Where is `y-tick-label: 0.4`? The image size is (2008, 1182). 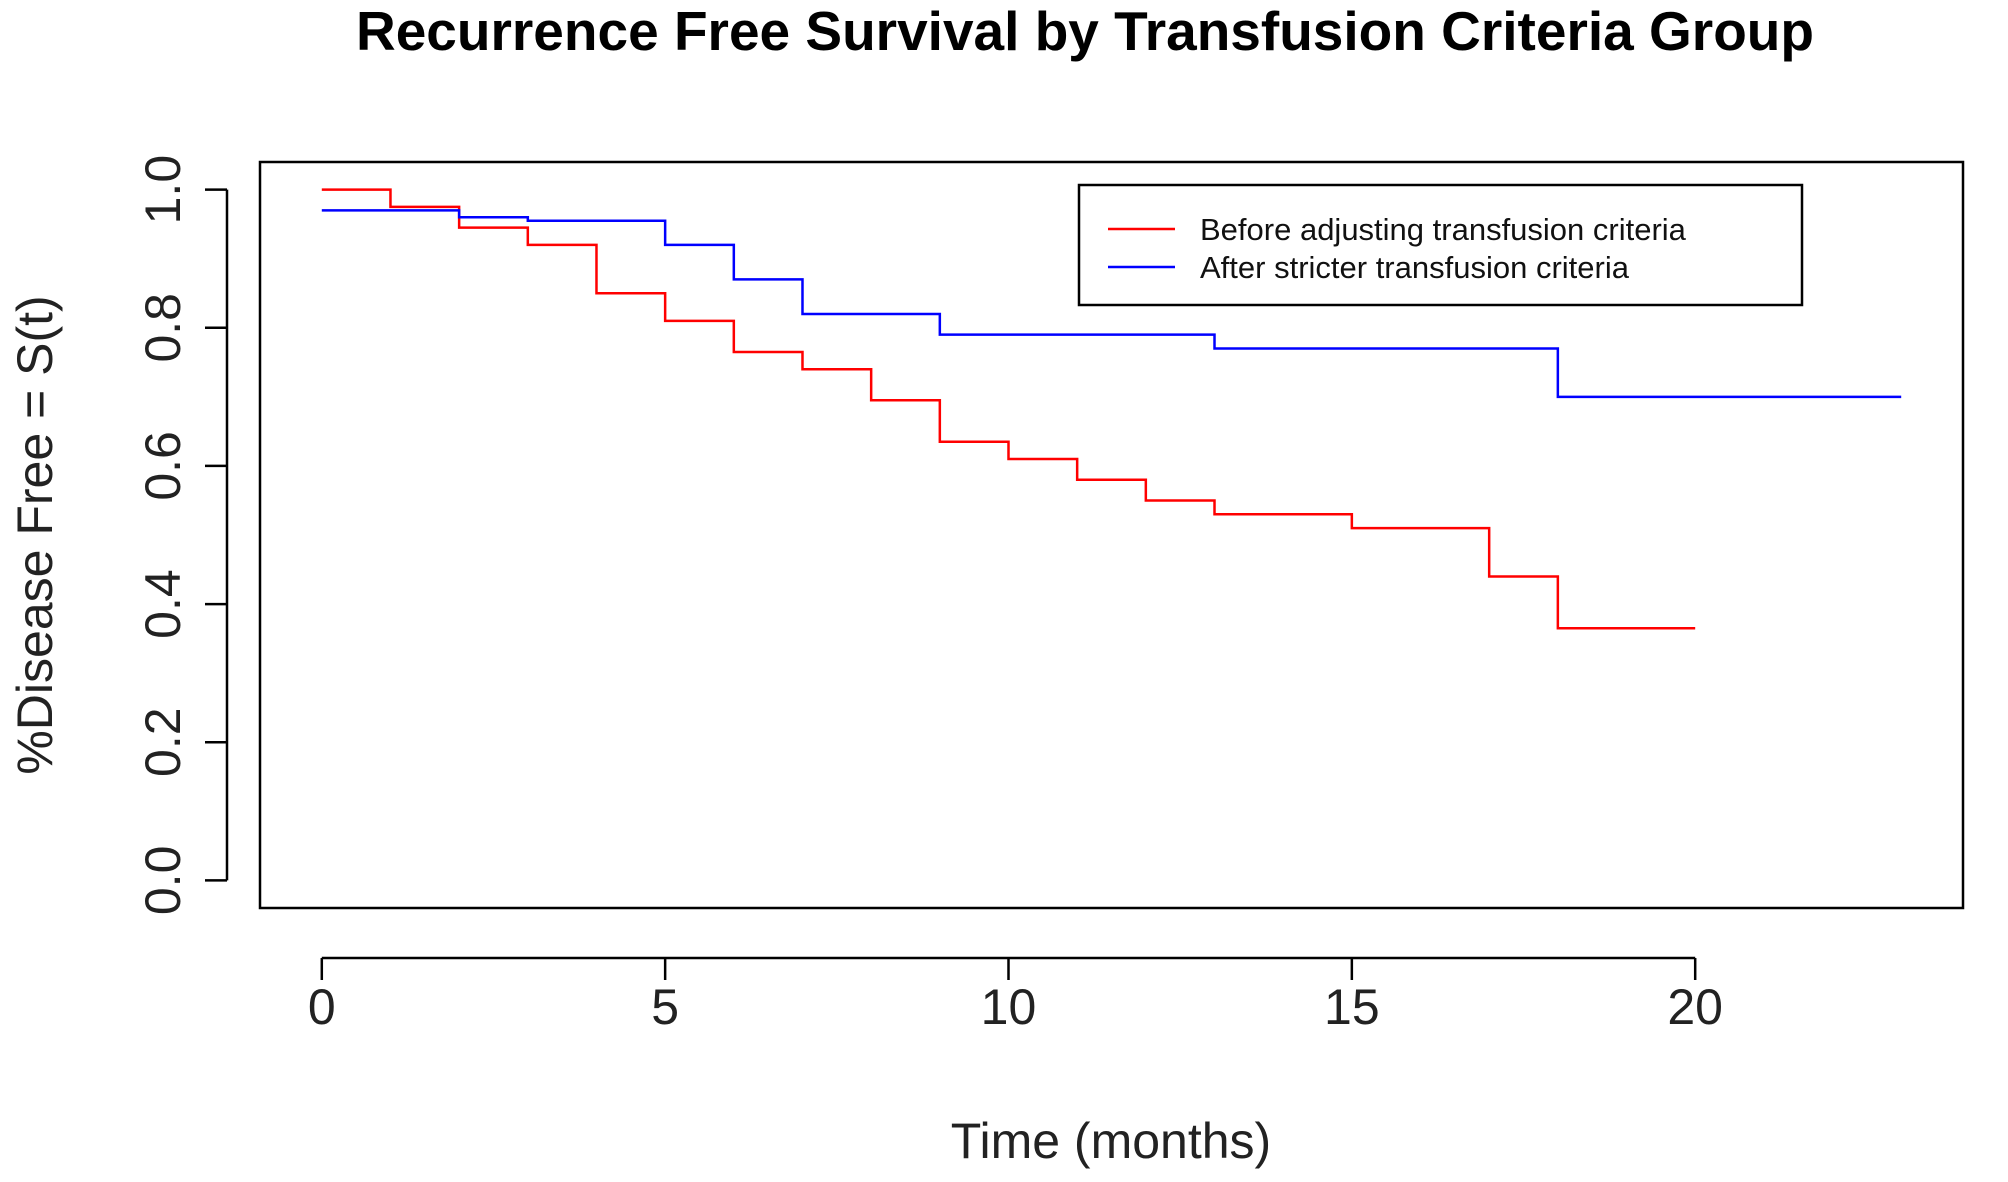 y-tick-label: 0.4 is located at coordinates (163, 604).